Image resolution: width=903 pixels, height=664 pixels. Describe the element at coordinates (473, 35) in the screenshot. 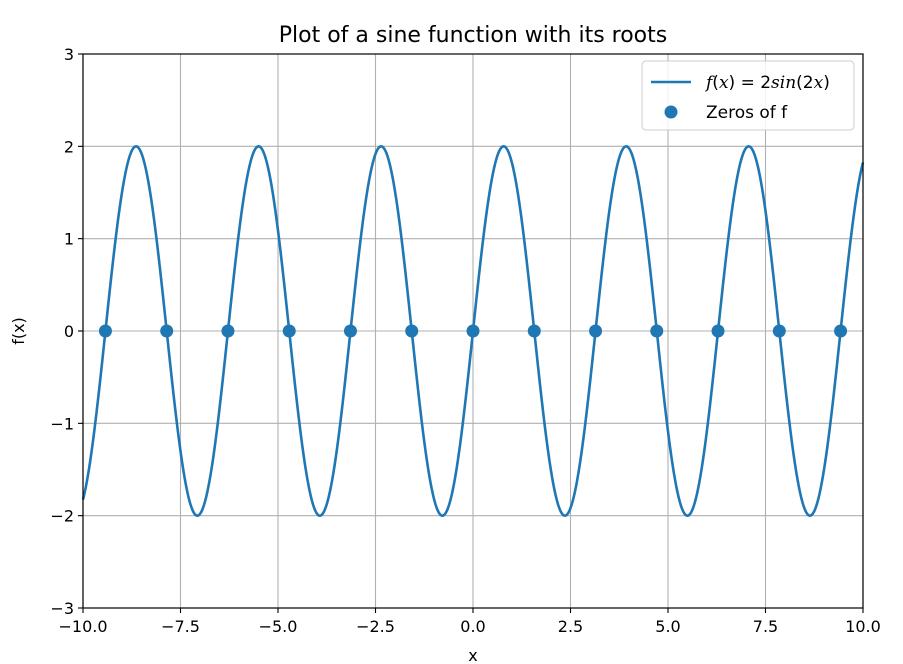

I see `chart-title: Plot of a sine function with its roots` at that location.